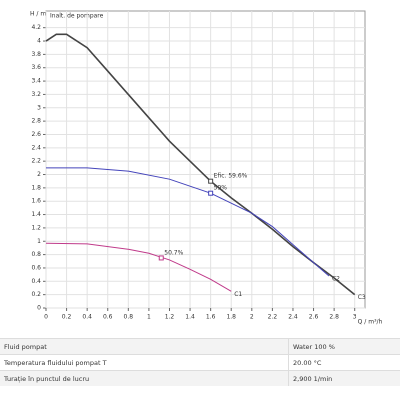 The height and width of the screenshot is (400, 400). I want to click on y-tick-label: 4.2, so click(36, 27).